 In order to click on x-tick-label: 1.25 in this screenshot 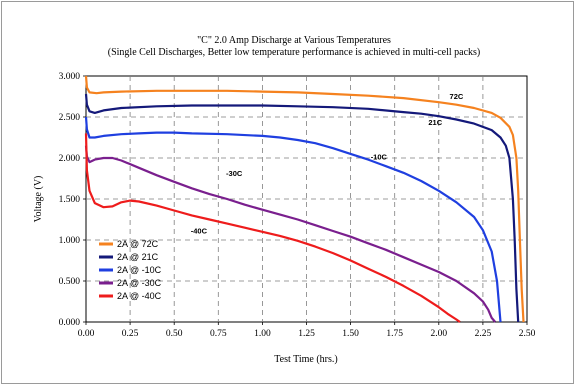, I will do `click(306, 334)`.